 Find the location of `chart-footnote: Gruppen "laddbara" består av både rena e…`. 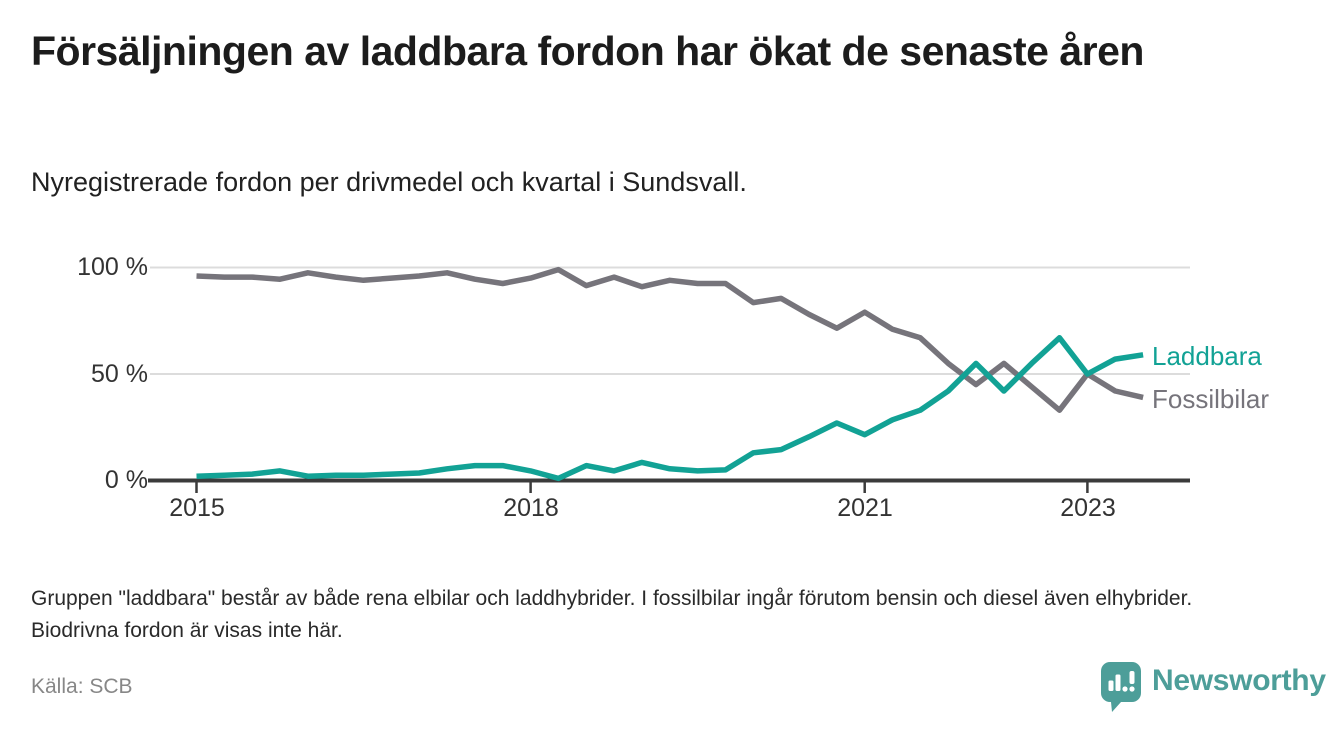

chart-footnote: Gruppen "laddbara" består av både rena e… is located at coordinates (612, 614).